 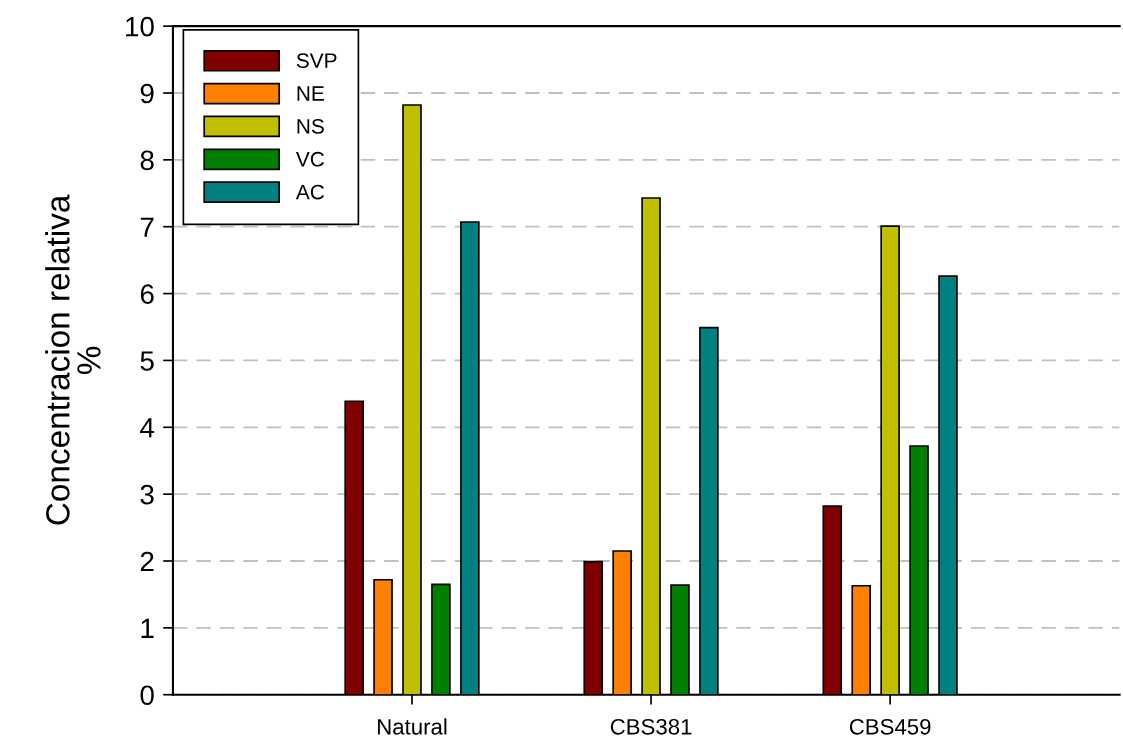 What do you see at coordinates (310, 93) in the screenshot?
I see `legend-label: NE` at bounding box center [310, 93].